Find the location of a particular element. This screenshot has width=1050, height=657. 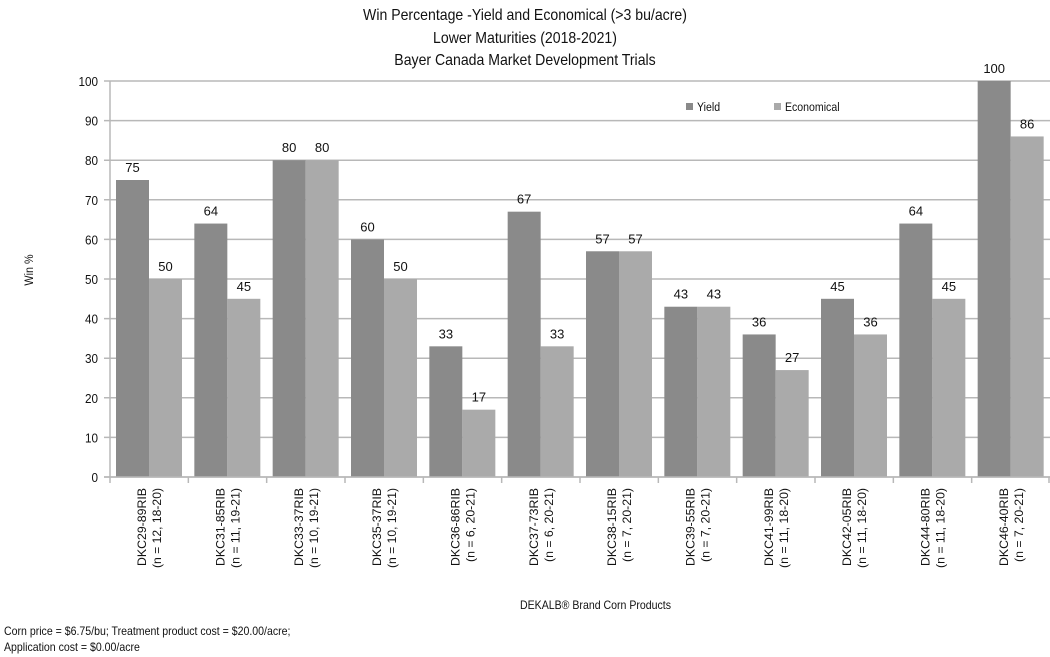

category-label: DKC38-15RIB (n = 7, 20-21) is located at coordinates (619, 527).